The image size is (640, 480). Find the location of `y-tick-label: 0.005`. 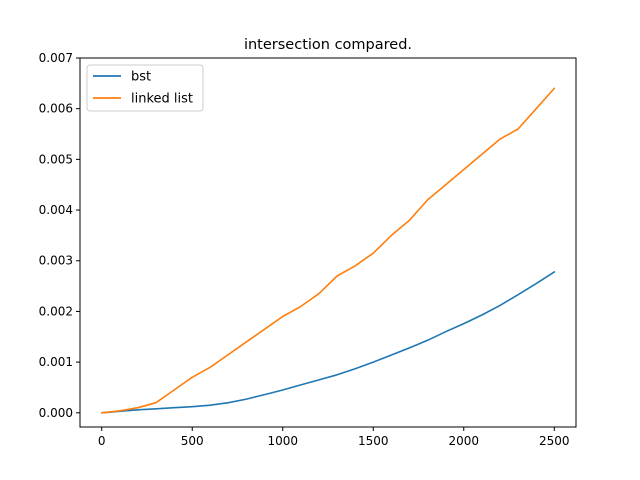

y-tick-label: 0.005 is located at coordinates (56, 159).